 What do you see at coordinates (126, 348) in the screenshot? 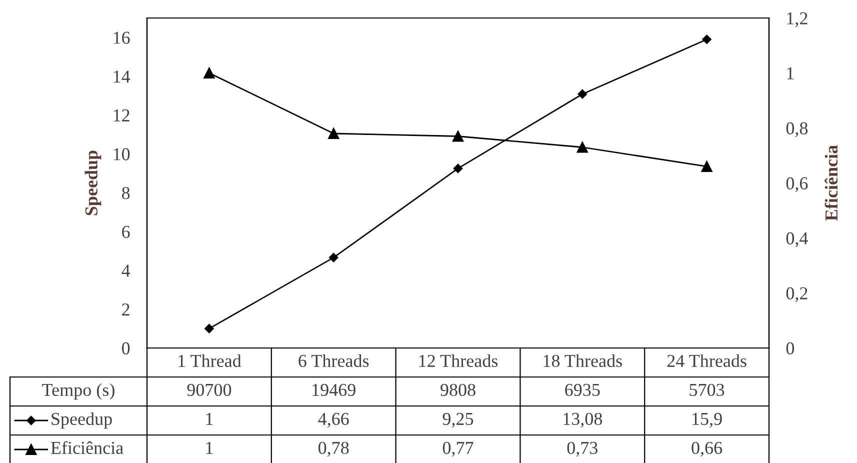
I see `y-tick-label: 0` at bounding box center [126, 348].